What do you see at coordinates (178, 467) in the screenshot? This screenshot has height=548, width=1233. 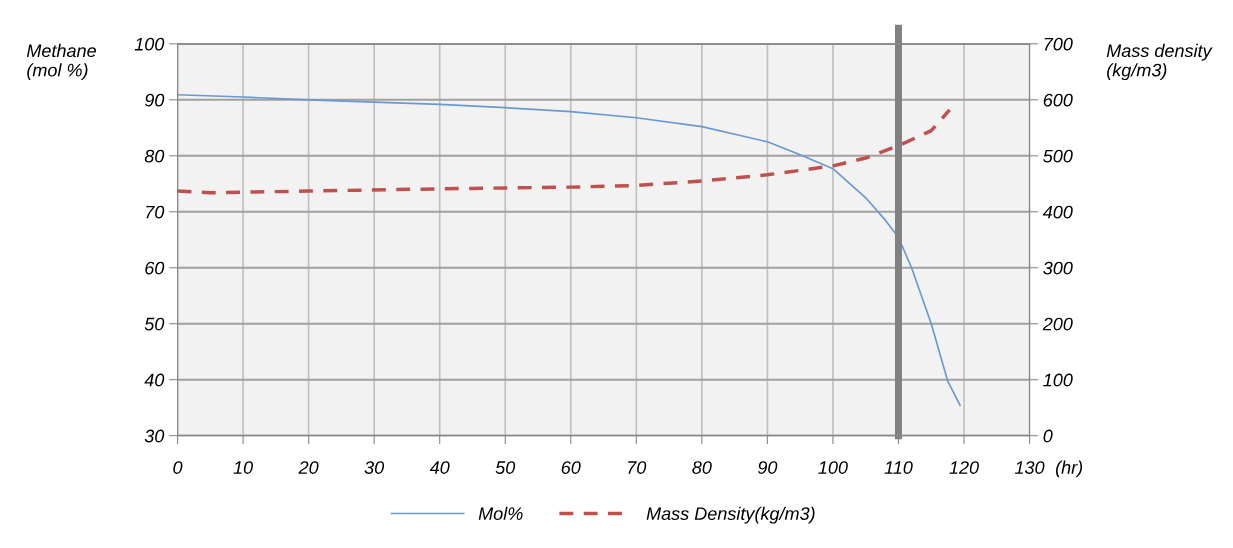 I see `x-tick-label: 0` at bounding box center [178, 467].